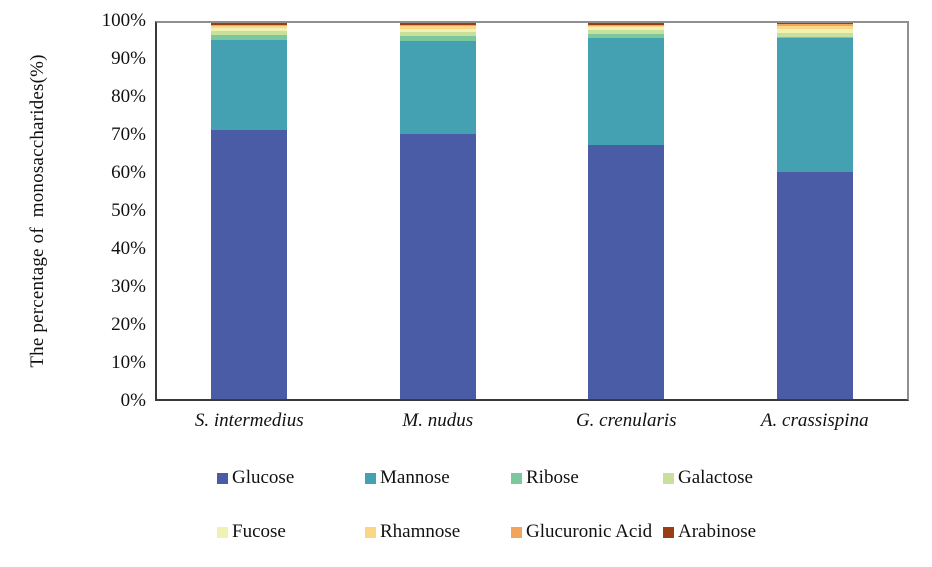 This screenshot has height=567, width=932. I want to click on legend-label: Mannose, so click(415, 477).